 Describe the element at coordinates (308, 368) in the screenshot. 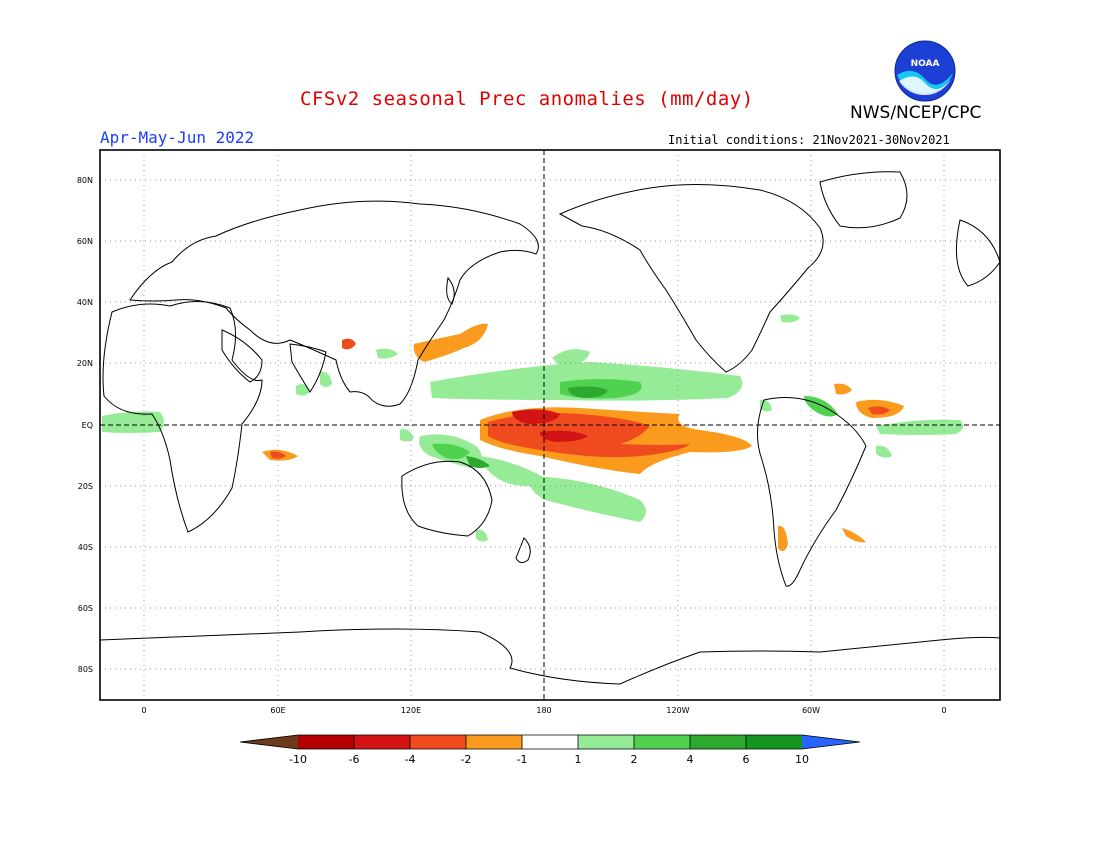

I see `india-outline` at that location.